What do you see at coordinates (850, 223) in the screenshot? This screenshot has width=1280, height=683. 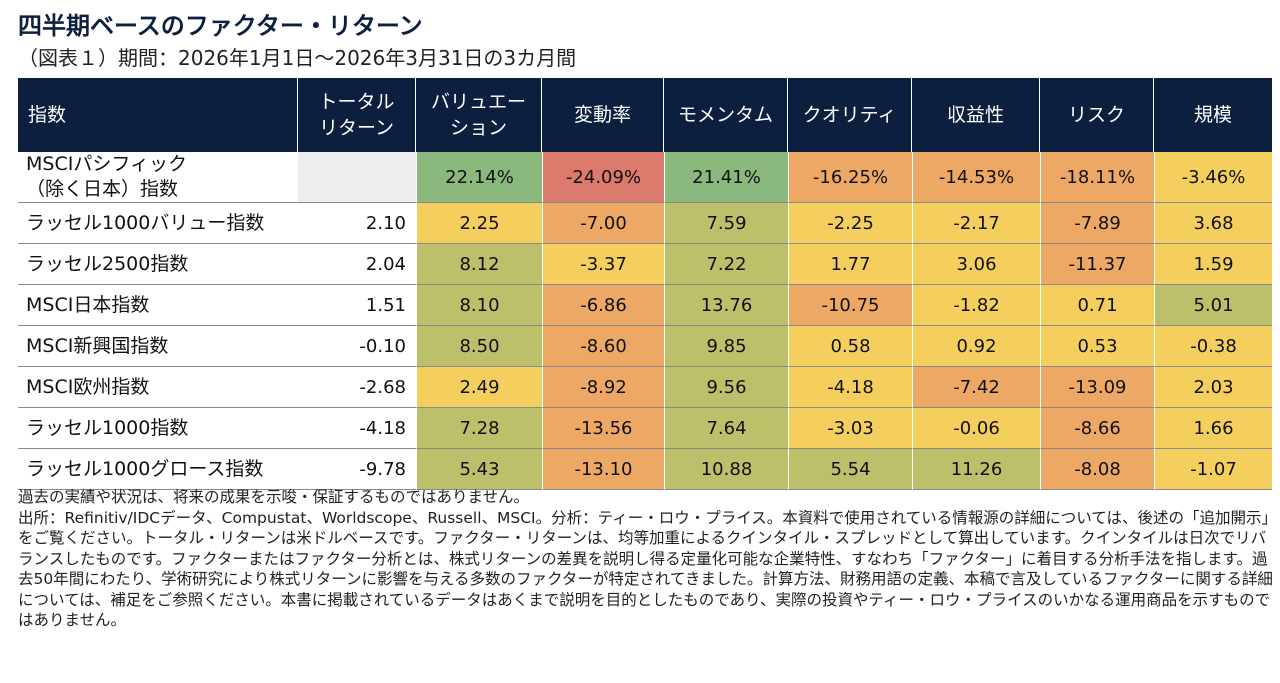 I see `cell-quality: -2.25` at bounding box center [850, 223].